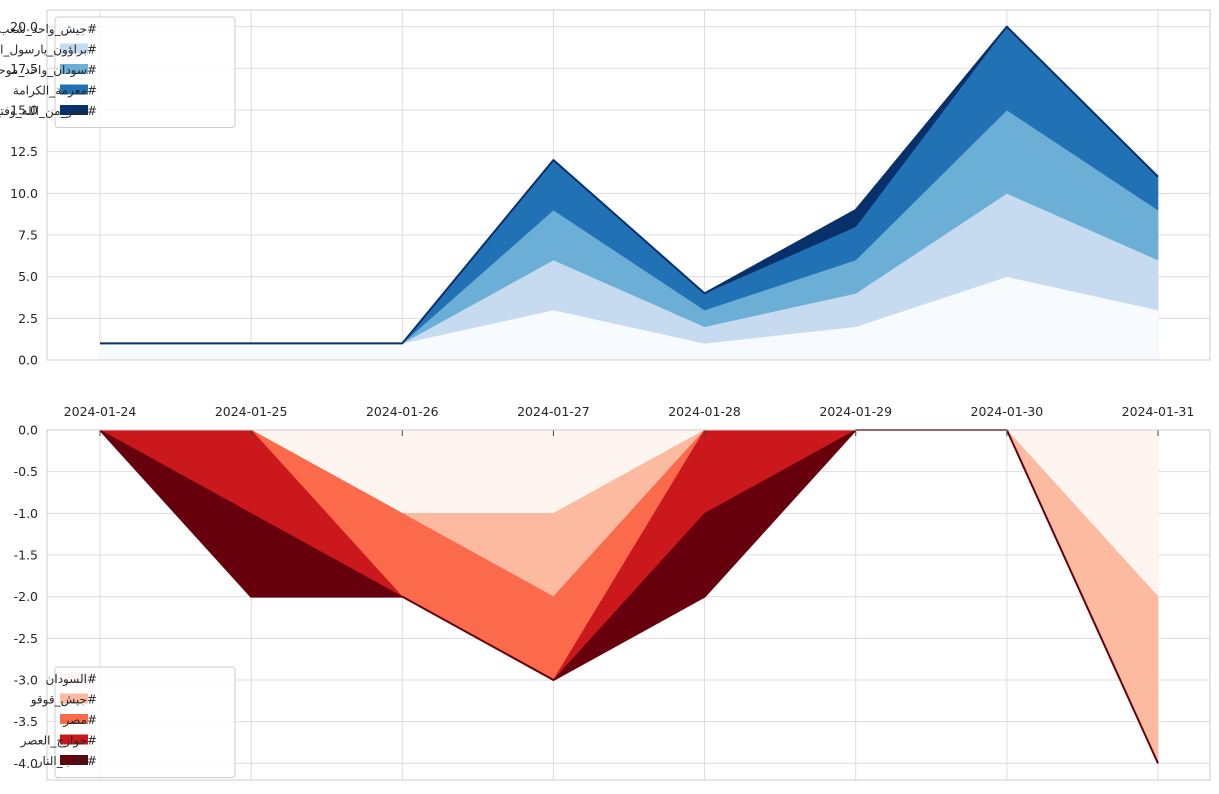 The image size is (1219, 794). What do you see at coordinates (58, 741) in the screenshot?
I see `bottom-legend-label: #خوارج_العصر` at bounding box center [58, 741].